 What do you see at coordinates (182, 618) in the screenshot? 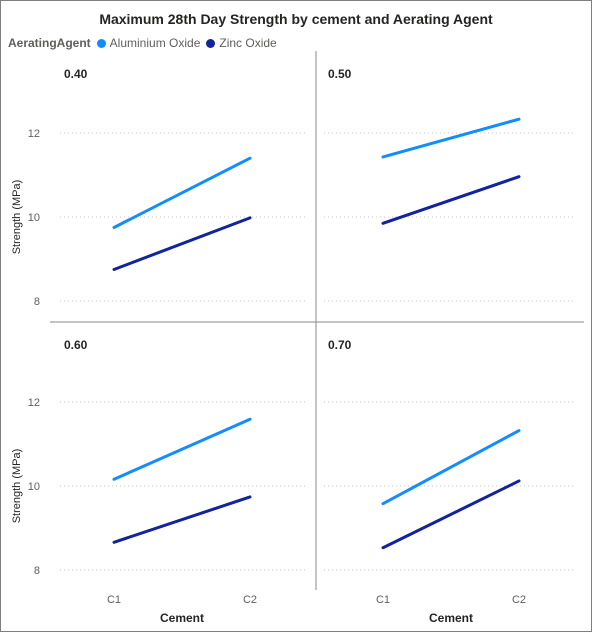
I see `x-axis-title-panel-0-60: Cement` at bounding box center [182, 618].